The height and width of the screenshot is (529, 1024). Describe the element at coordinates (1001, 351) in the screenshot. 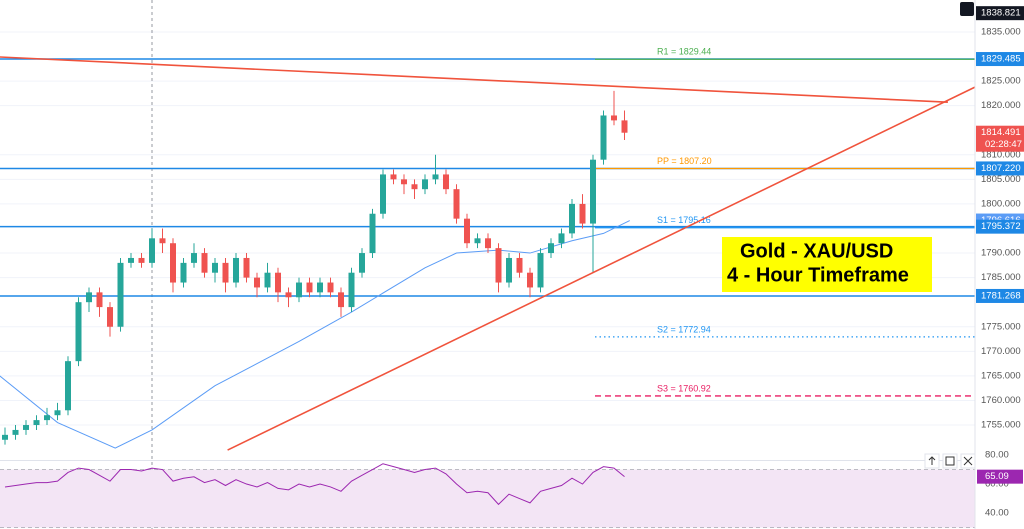

I see `y-tick-label: 1770.000` at that location.